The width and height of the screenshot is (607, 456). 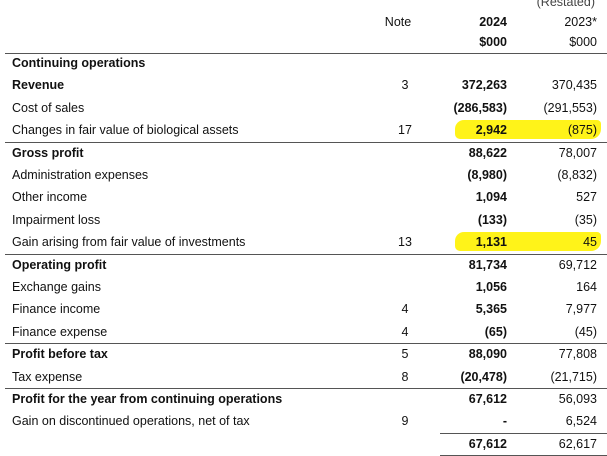 What do you see at coordinates (48, 152) in the screenshot?
I see `row-label: Gross profit` at bounding box center [48, 152].